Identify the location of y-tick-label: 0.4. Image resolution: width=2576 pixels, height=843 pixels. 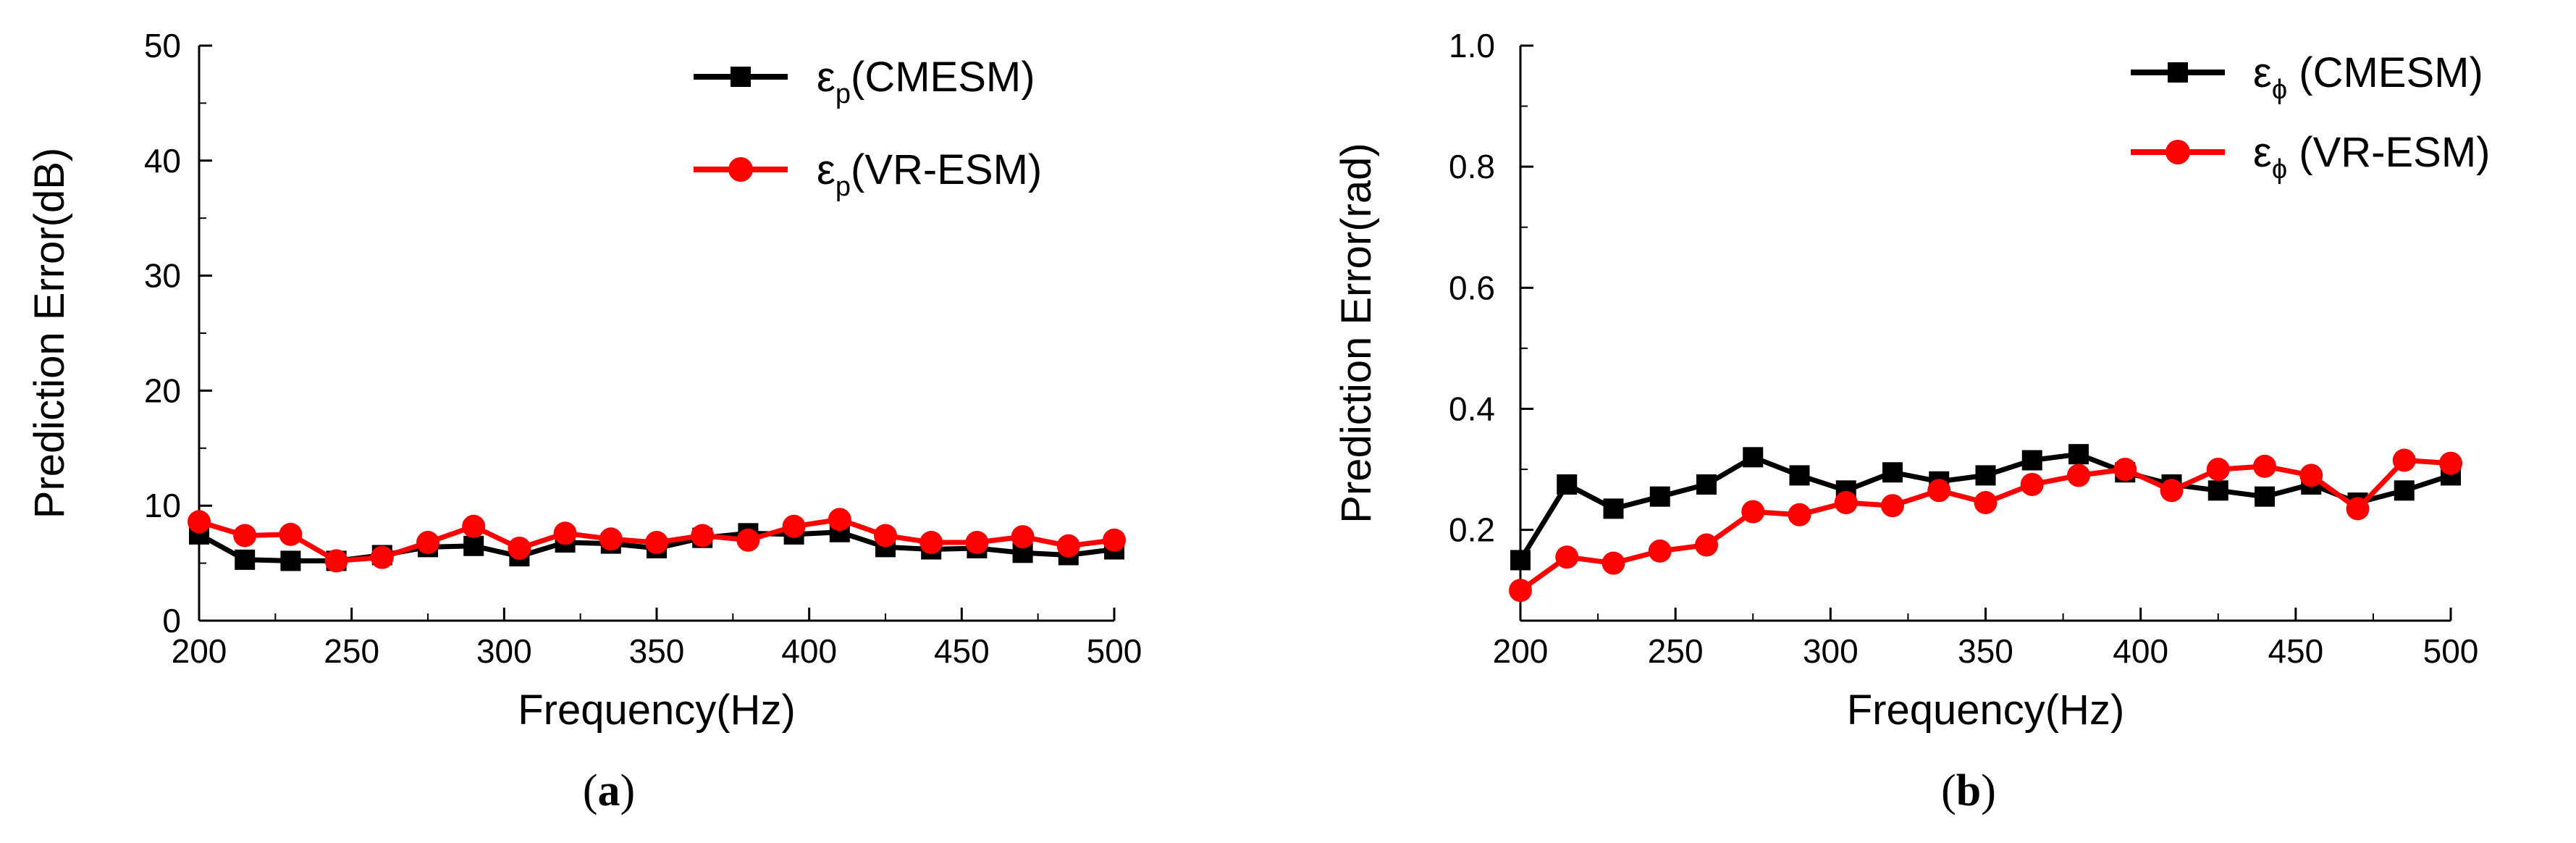
(1472, 408).